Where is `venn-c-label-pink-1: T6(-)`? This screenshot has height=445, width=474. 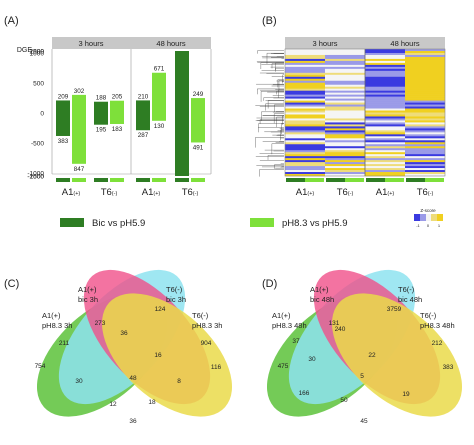
venn-c-label-pink-1: T6(-) is located at coordinates (174, 289).